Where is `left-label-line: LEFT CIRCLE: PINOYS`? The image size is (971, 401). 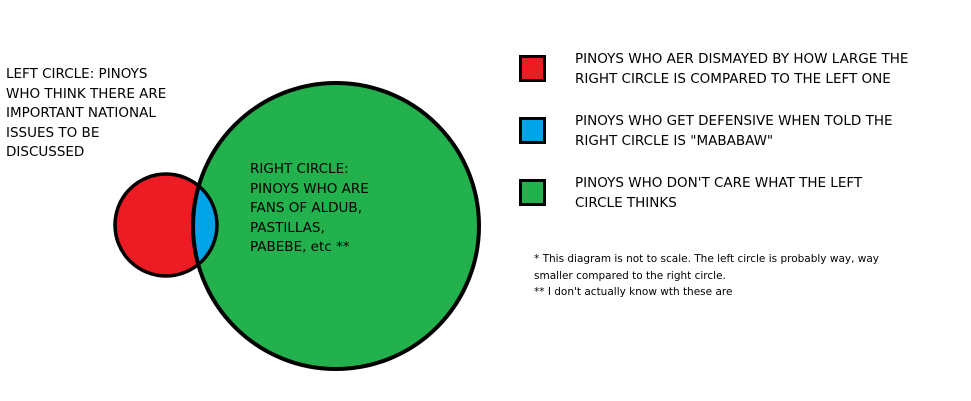
left-label-line: LEFT CIRCLE: PINOYS is located at coordinates (77, 74).